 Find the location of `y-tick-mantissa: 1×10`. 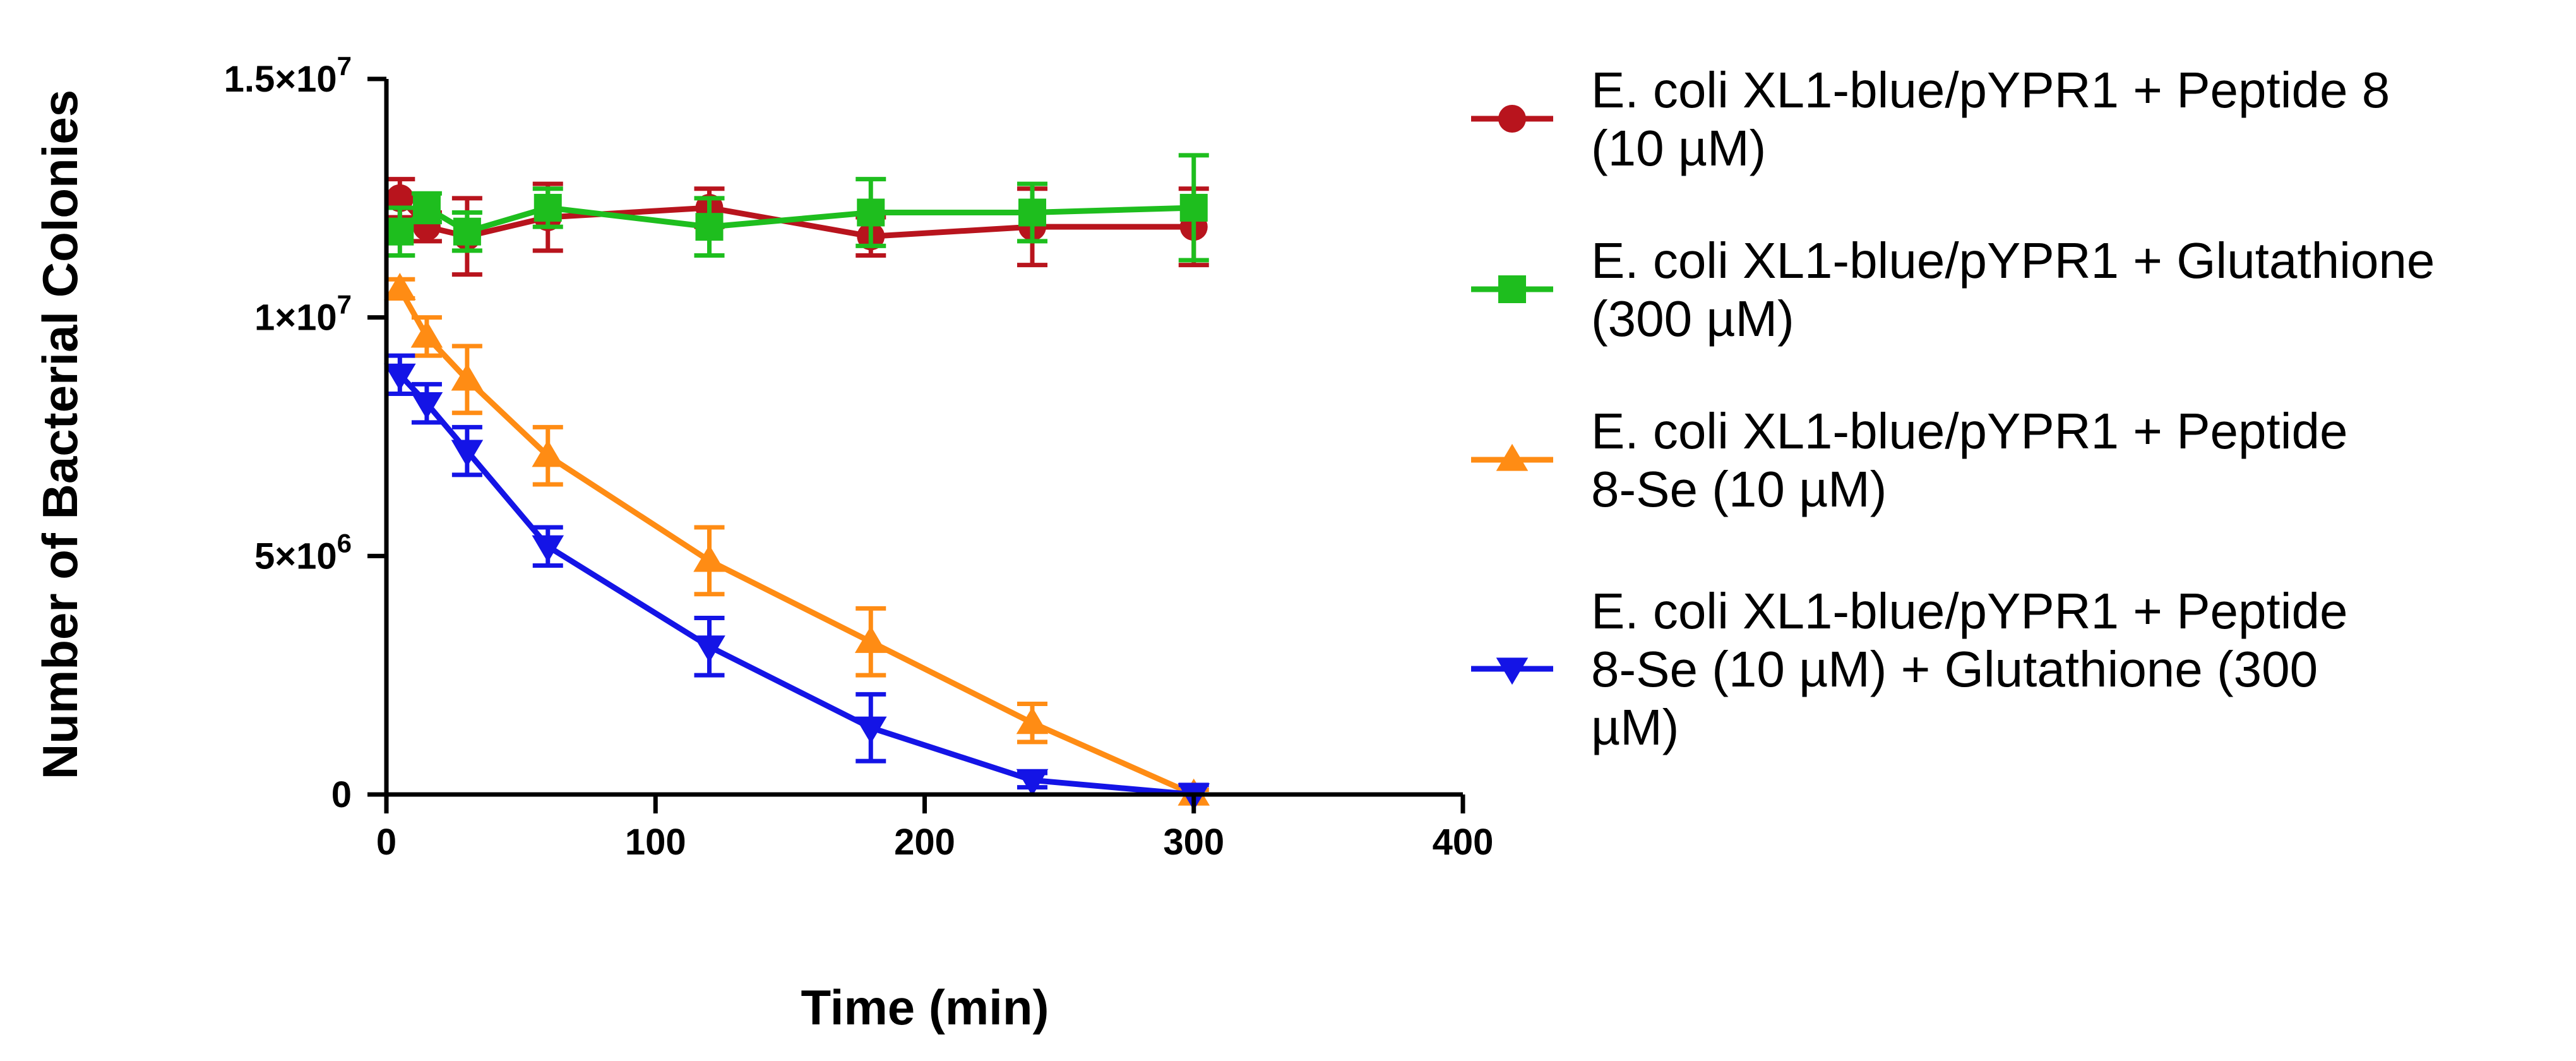

y-tick-mantissa: 1×10 is located at coordinates (295, 318).